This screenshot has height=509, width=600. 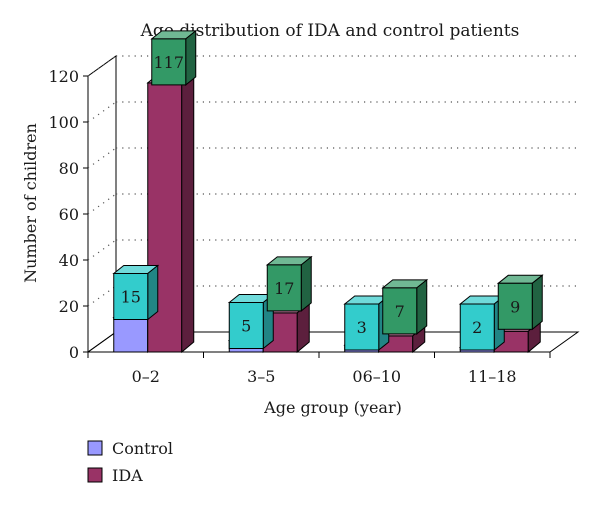 What do you see at coordinates (191, 57) in the screenshot?
I see `data-label-ida-0-side` at bounding box center [191, 57].